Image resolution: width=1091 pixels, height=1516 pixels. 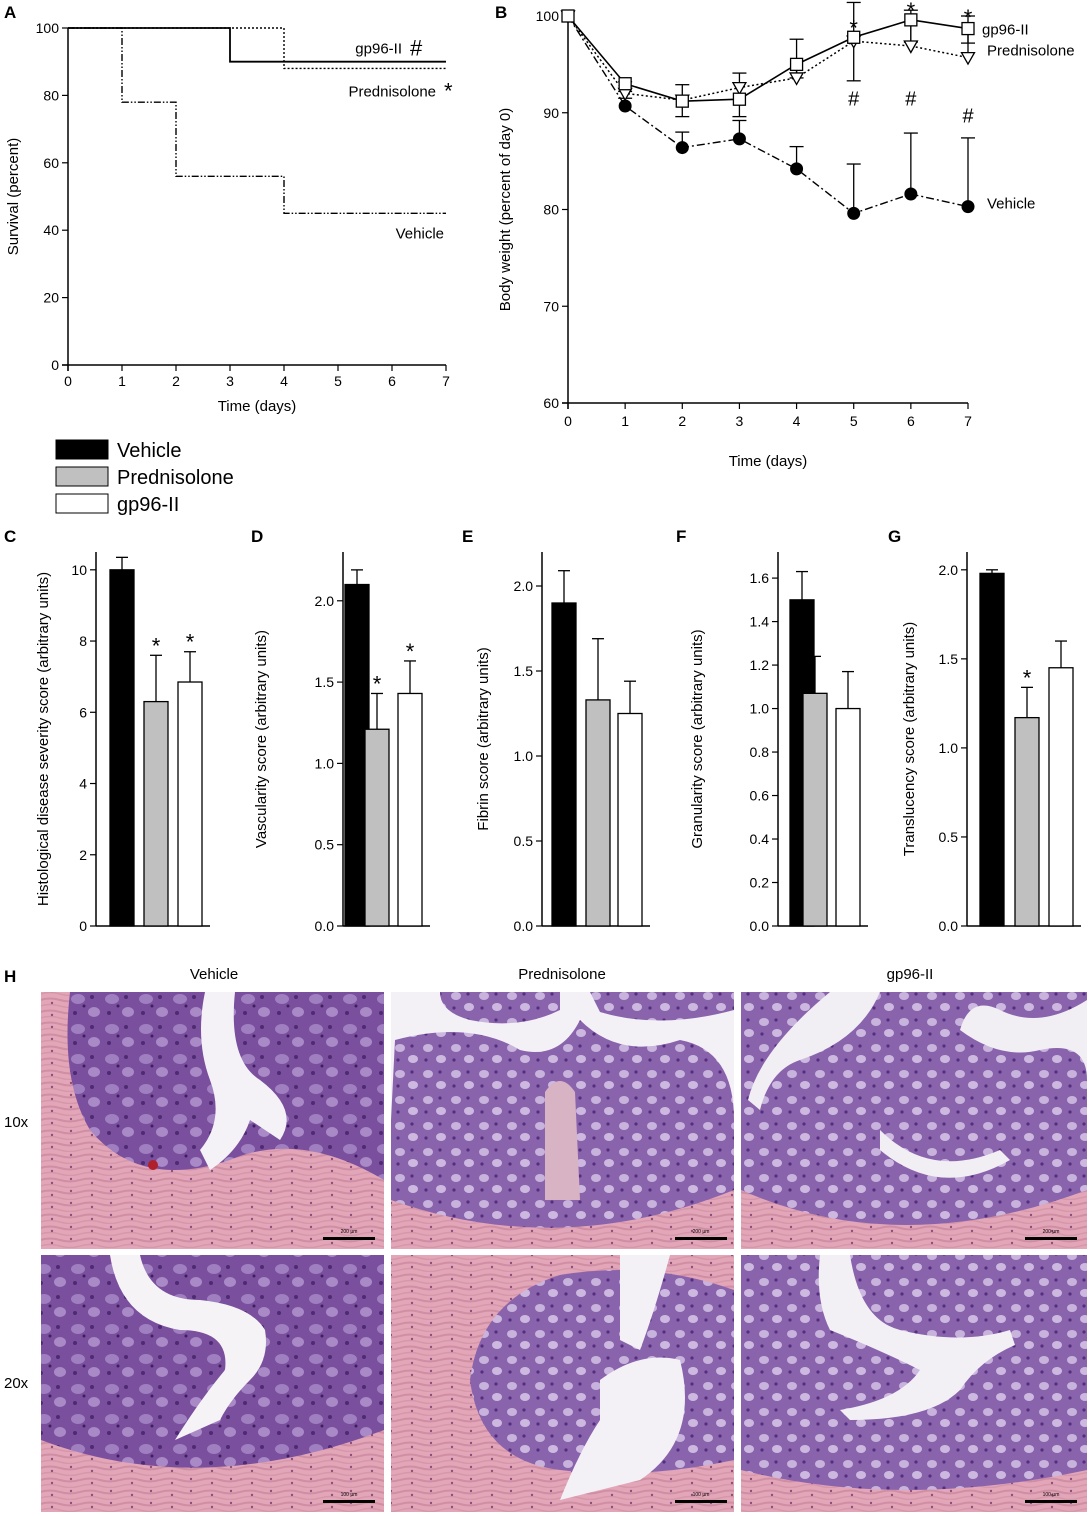 I want to click on legend-swatch-prednisolone, so click(x=82, y=476).